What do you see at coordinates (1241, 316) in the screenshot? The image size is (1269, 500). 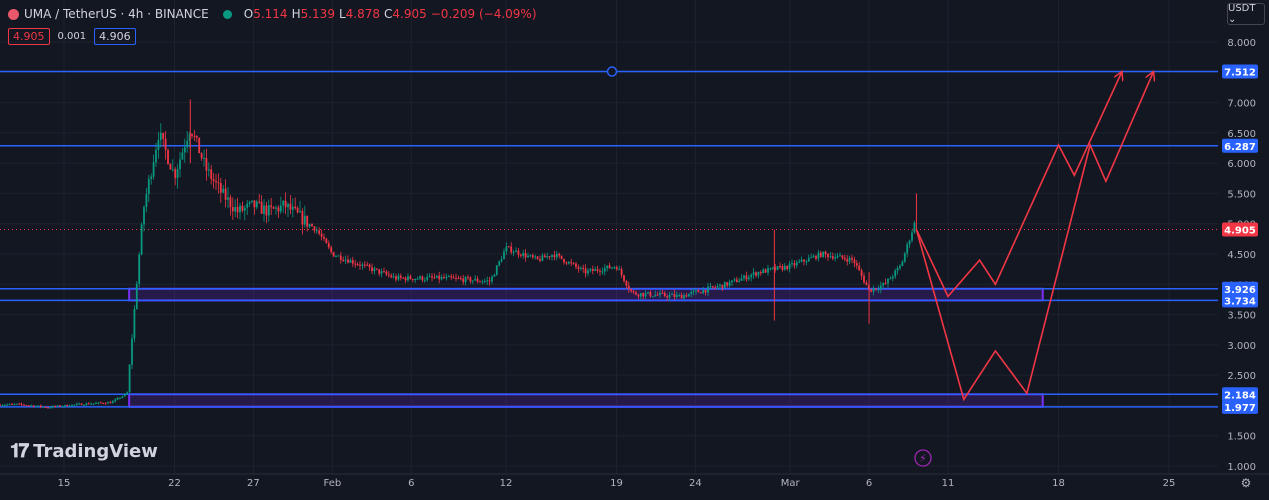 I see `y-tick-label: 3.500` at bounding box center [1241, 316].